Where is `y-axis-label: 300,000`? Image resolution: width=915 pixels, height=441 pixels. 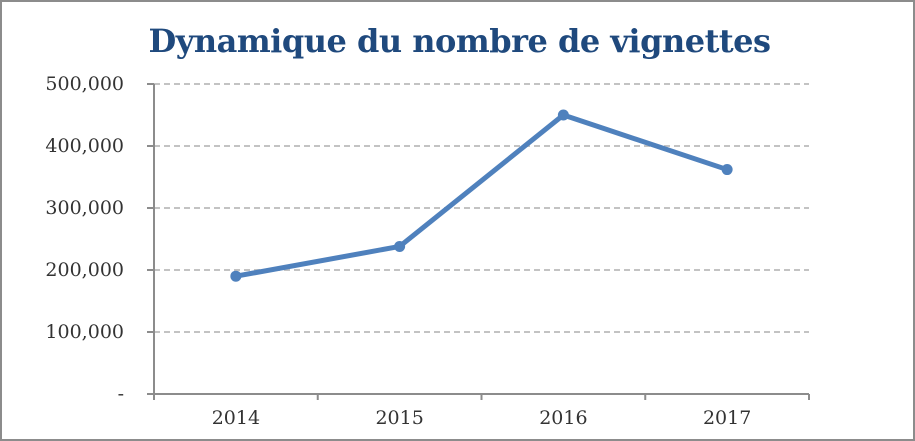
y-axis-label: 300,000 is located at coordinates (84, 208).